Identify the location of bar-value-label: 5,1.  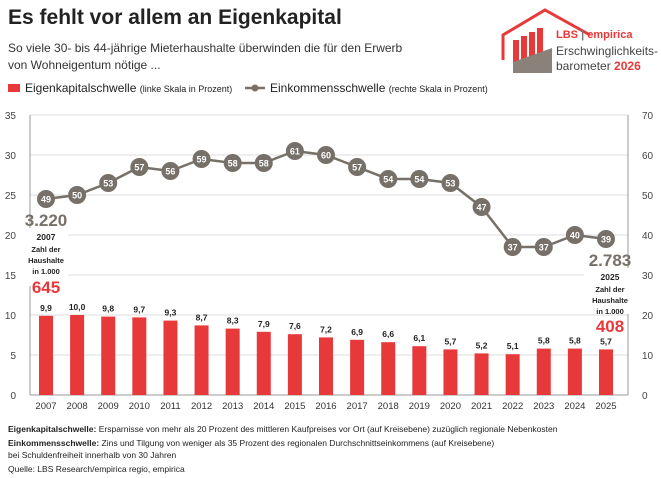
(513, 346).